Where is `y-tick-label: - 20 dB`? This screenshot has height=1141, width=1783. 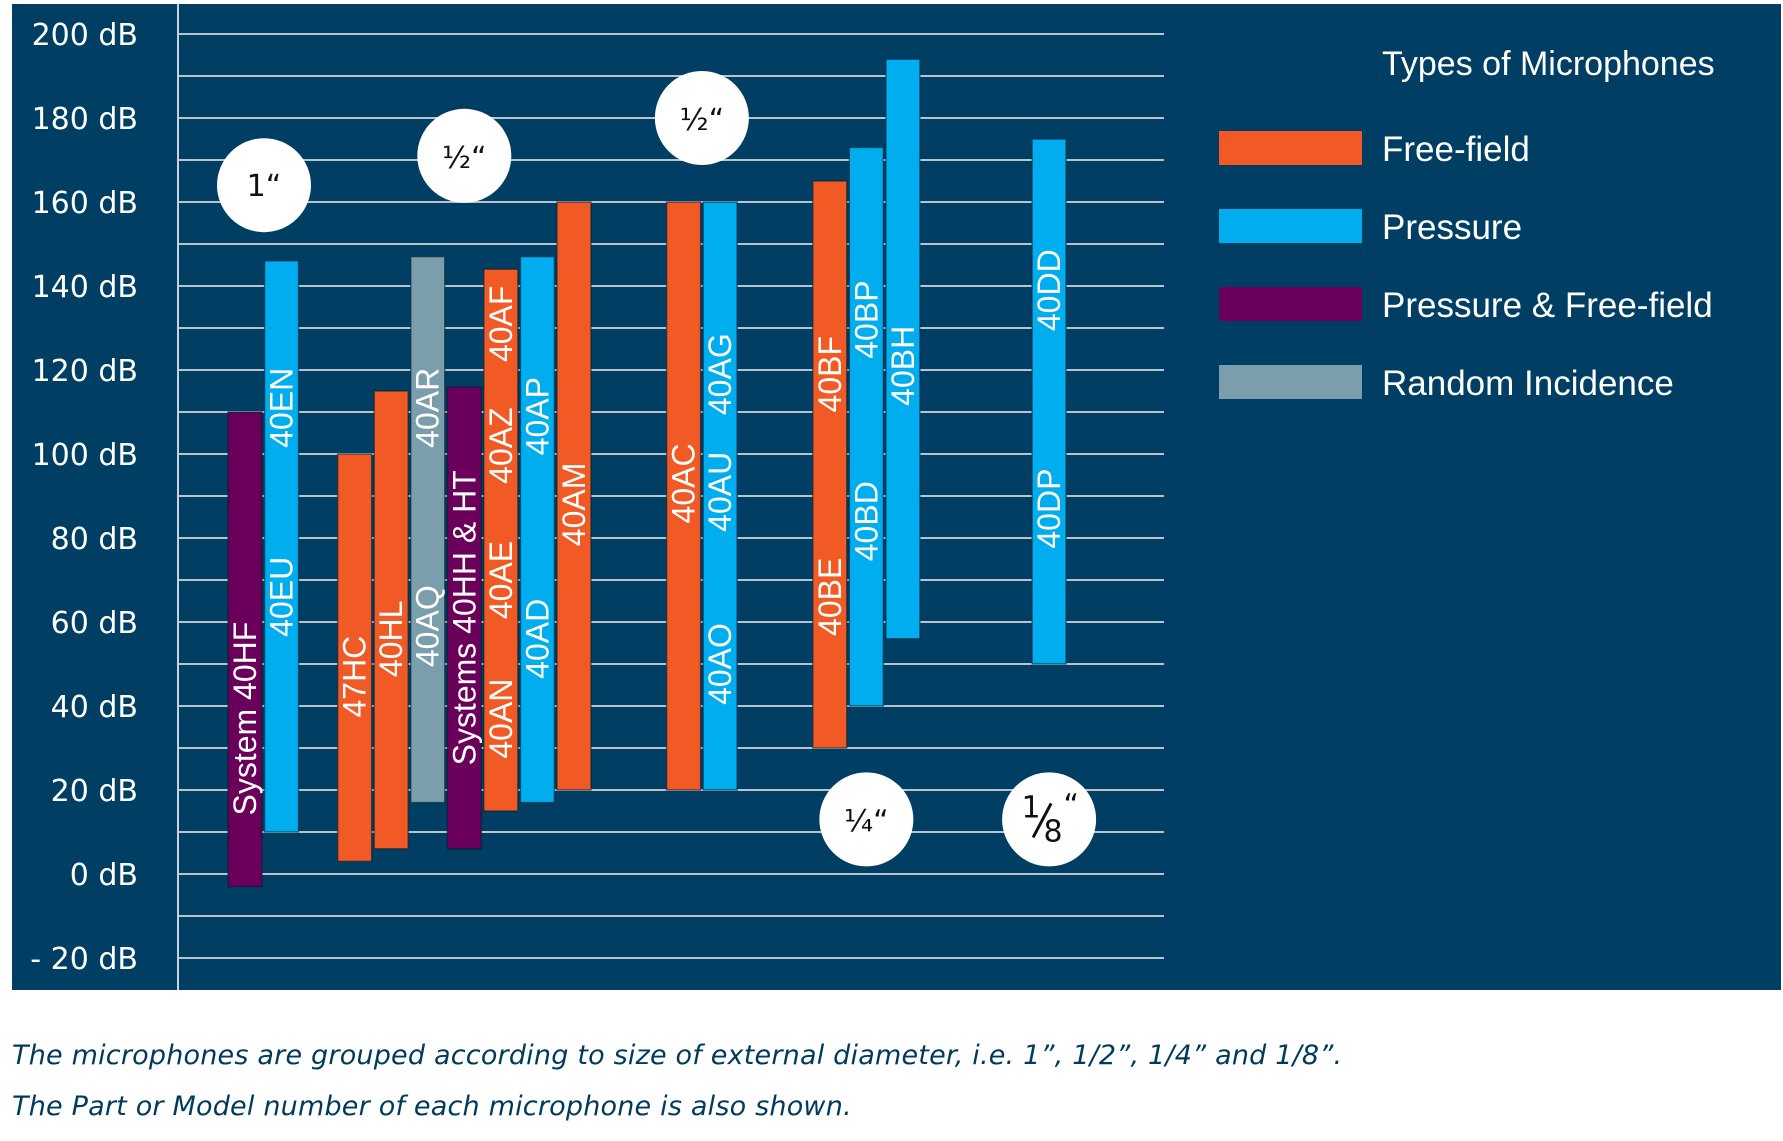 y-tick-label: - 20 dB is located at coordinates (84, 959).